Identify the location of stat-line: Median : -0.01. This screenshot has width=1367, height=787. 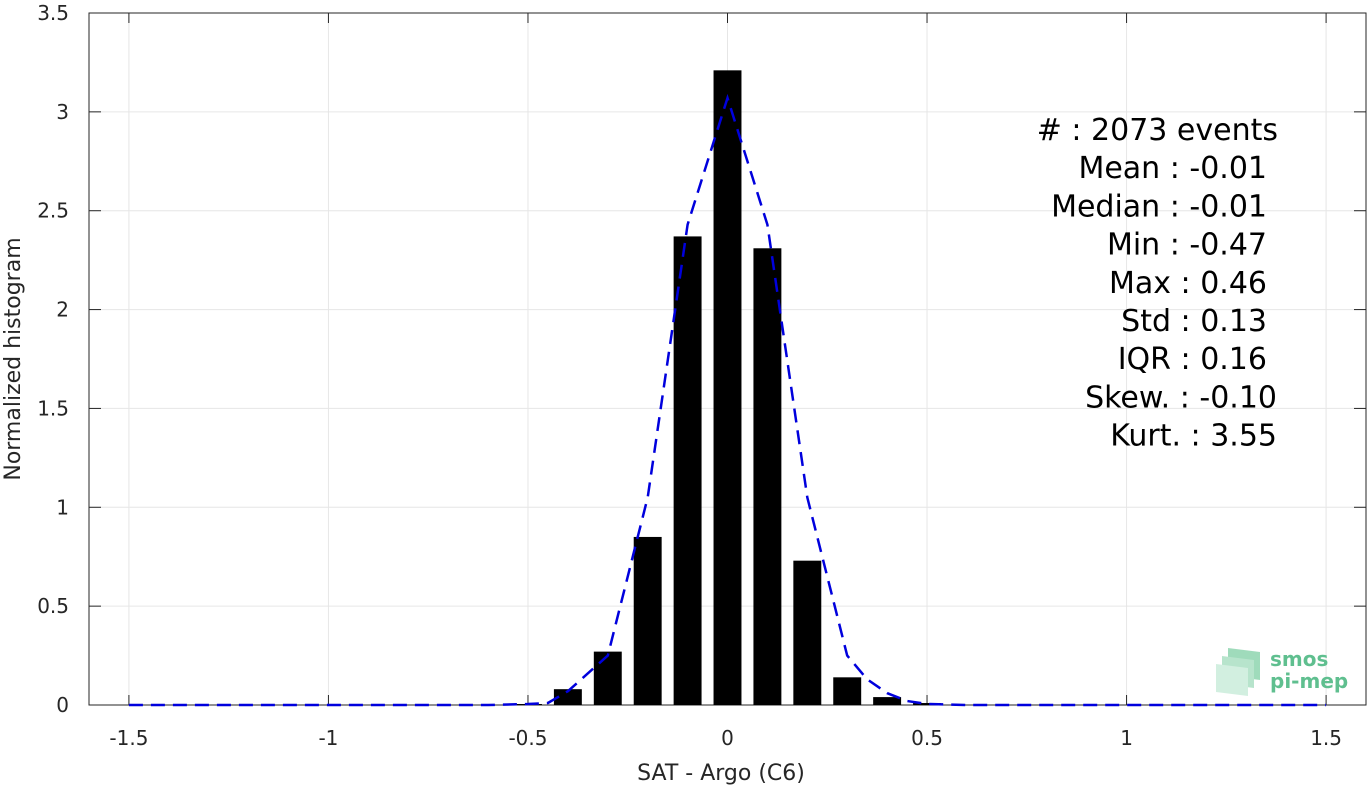
(1159, 206).